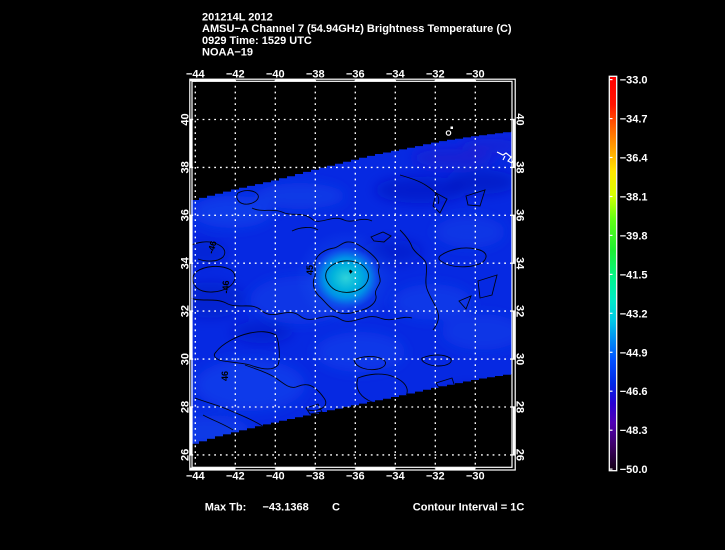 The image size is (725, 550). I want to click on svg-text: −39.8, so click(634, 236).